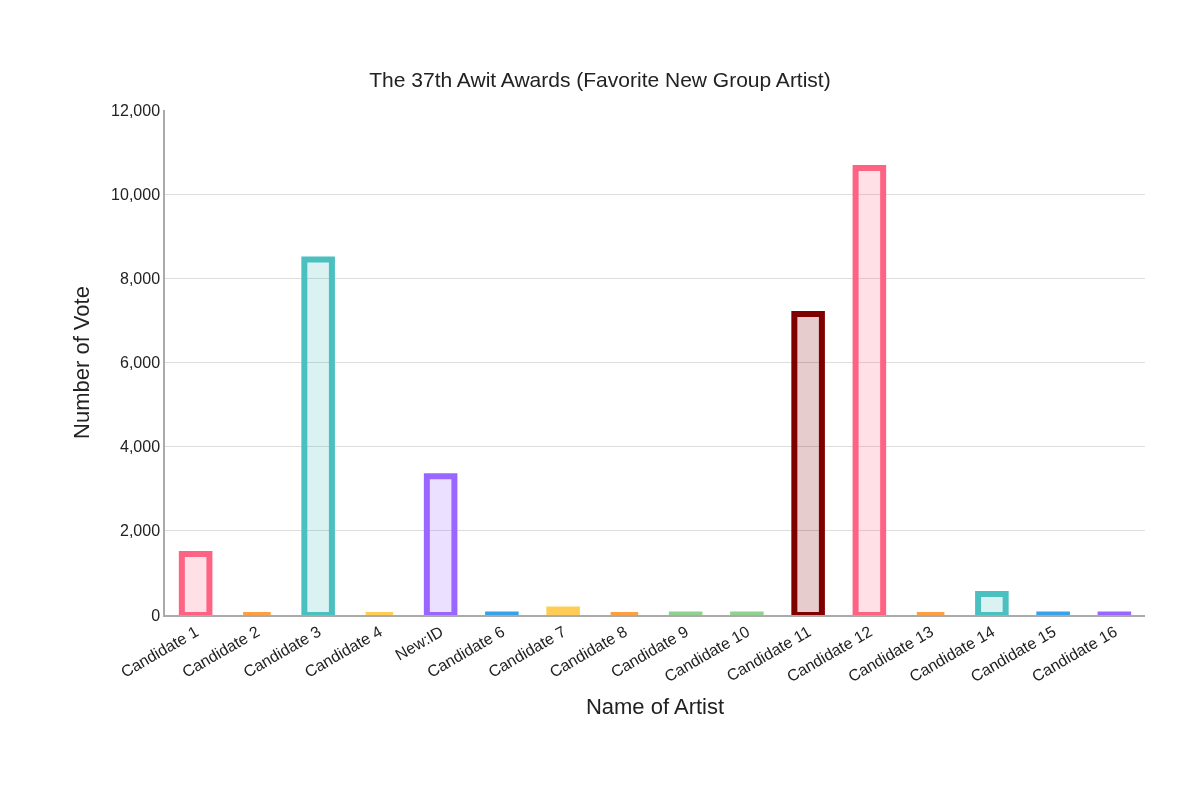 This screenshot has width=1200, height=800. Describe the element at coordinates (600, 79) in the screenshot. I see `chart-title: The 37th Awit Awards (Favorite New Group Artist)` at that location.